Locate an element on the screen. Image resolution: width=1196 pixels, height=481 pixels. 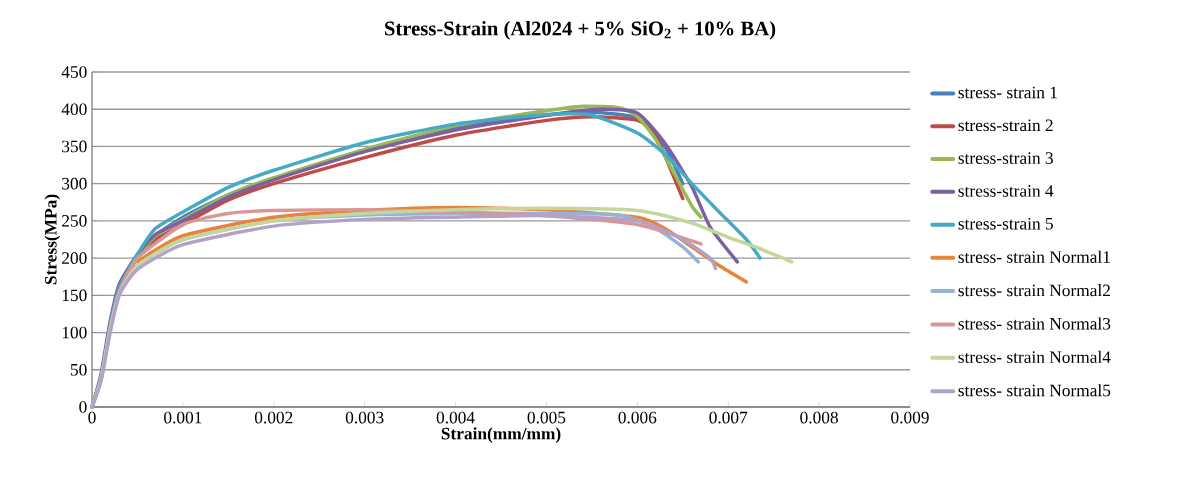
x-axis-title: Strain(mm/mm) is located at coordinates (501, 435).